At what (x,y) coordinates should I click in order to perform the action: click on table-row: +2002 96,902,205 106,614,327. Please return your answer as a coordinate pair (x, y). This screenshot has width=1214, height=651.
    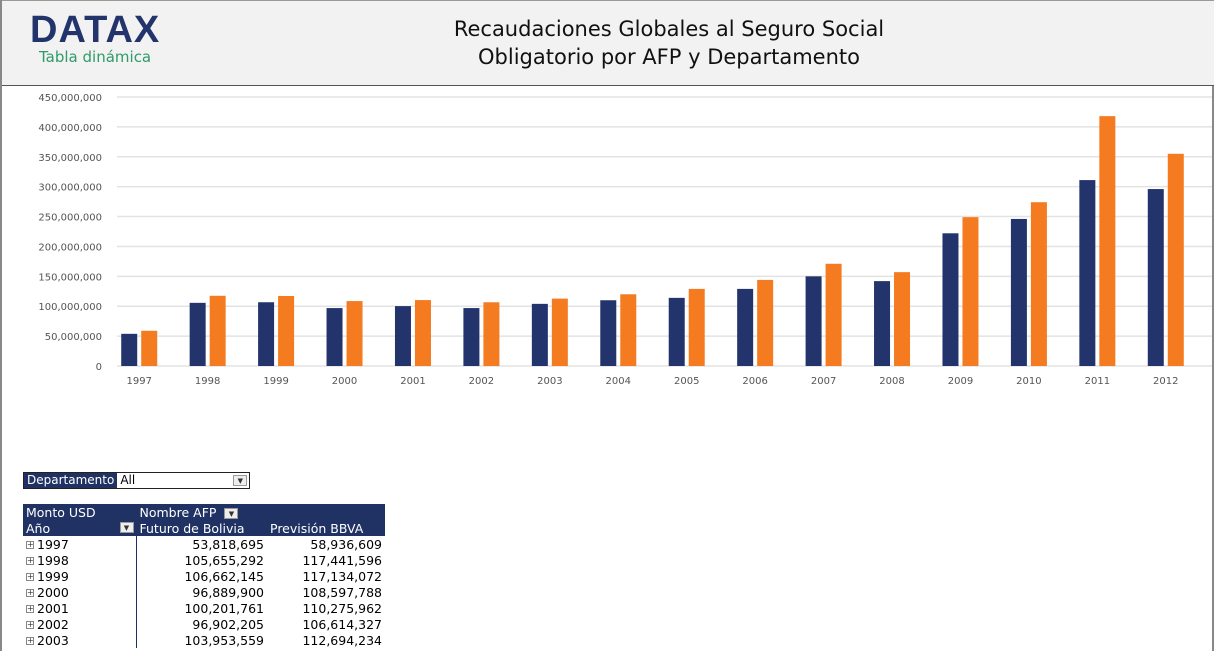
    Looking at the image, I should click on (204, 624).